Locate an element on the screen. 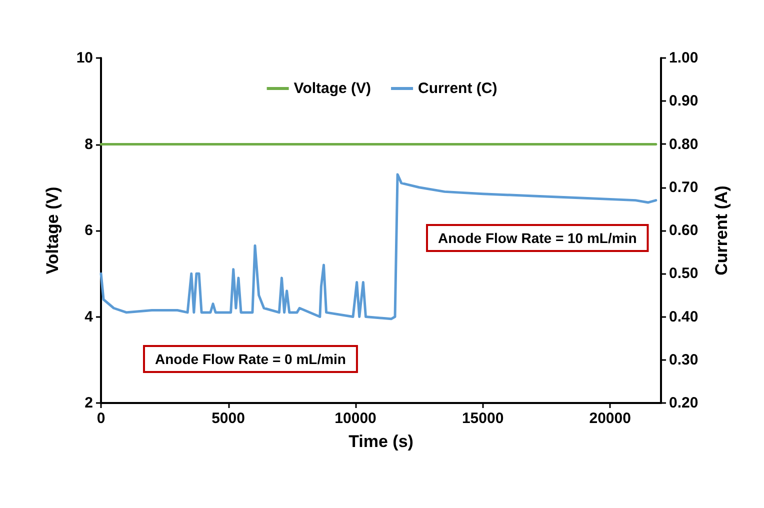  y-tick-label: 2 is located at coordinates (88, 403).